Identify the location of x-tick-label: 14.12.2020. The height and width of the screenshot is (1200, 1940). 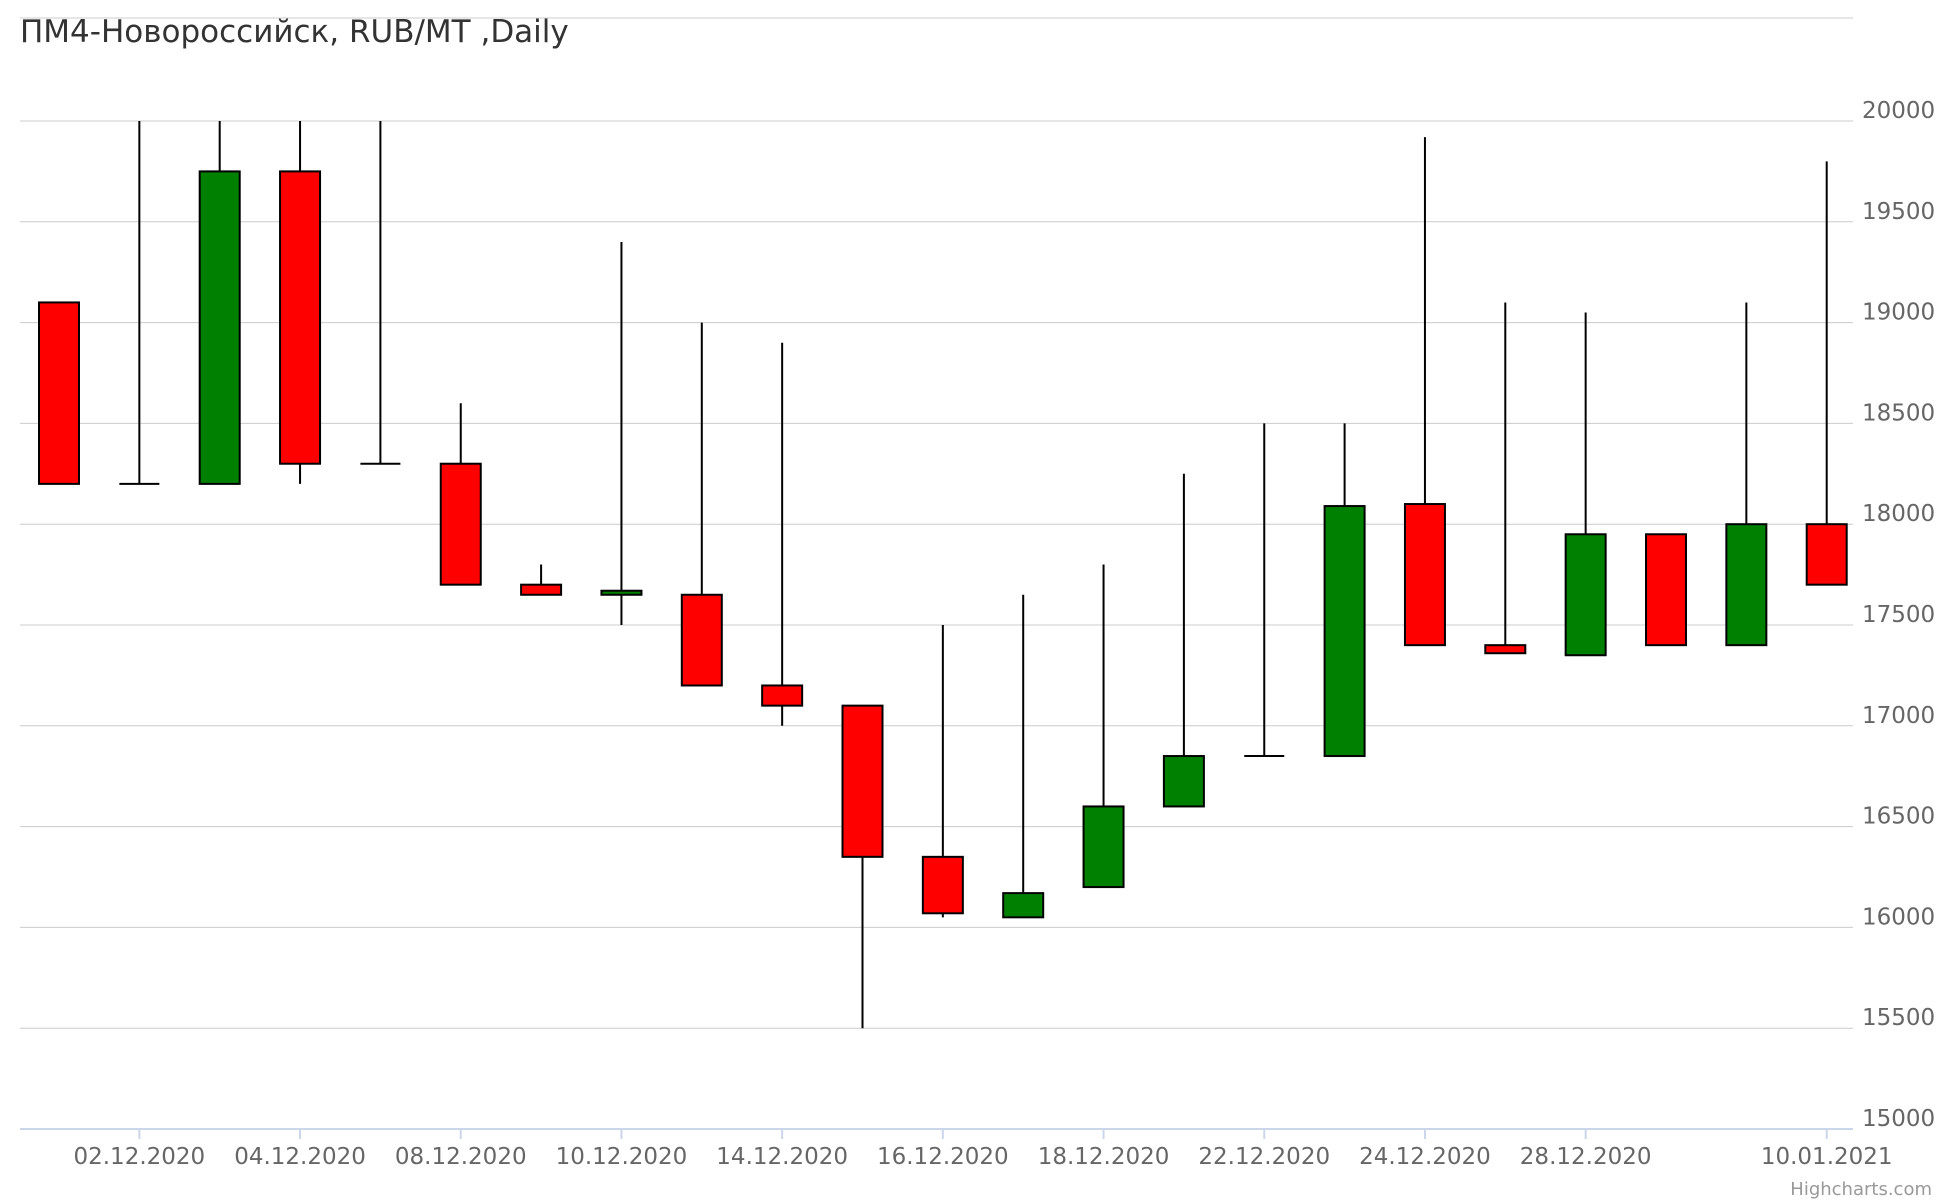
(782, 1157).